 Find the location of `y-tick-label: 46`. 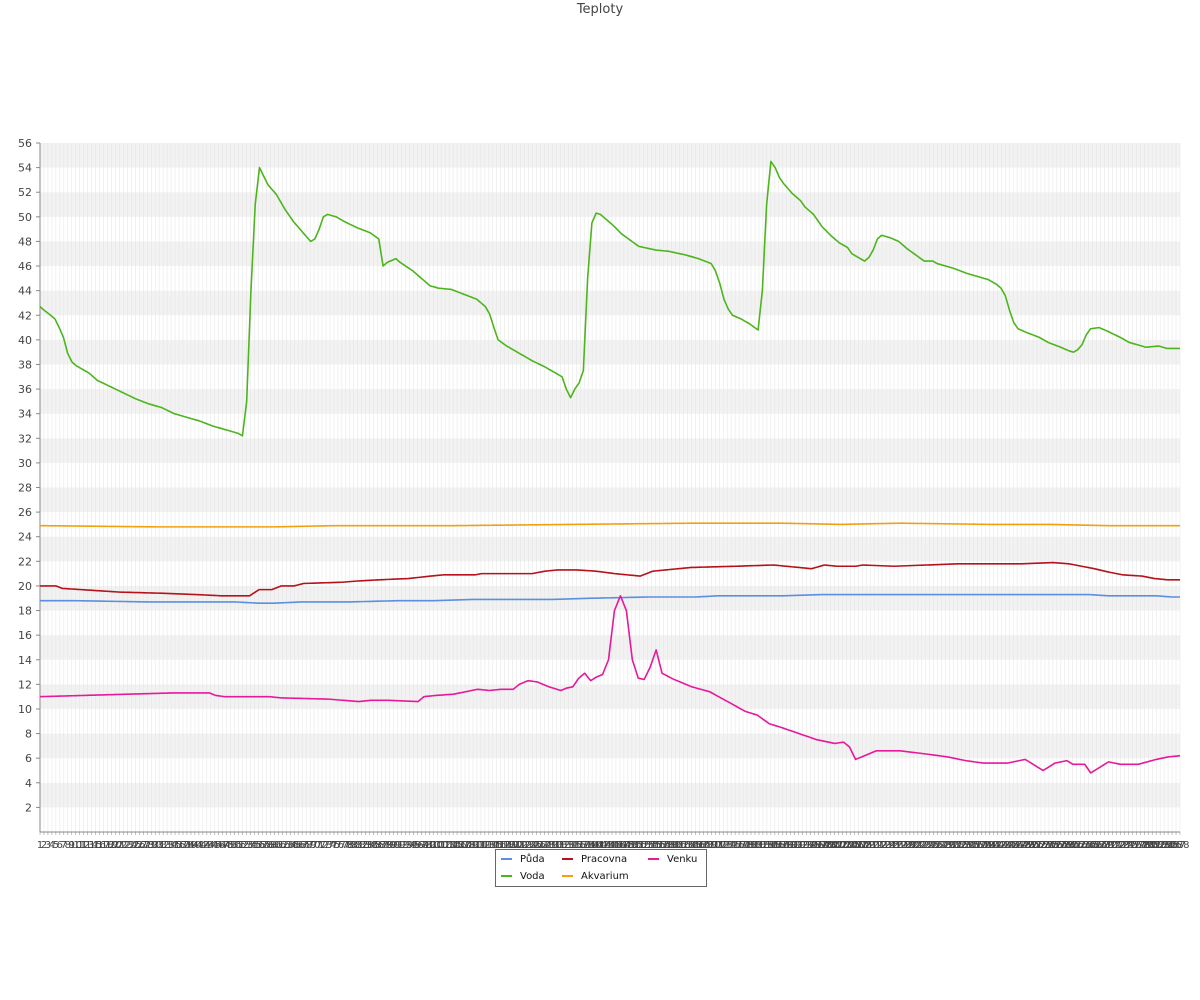

y-tick-label: 46 is located at coordinates (25, 266).